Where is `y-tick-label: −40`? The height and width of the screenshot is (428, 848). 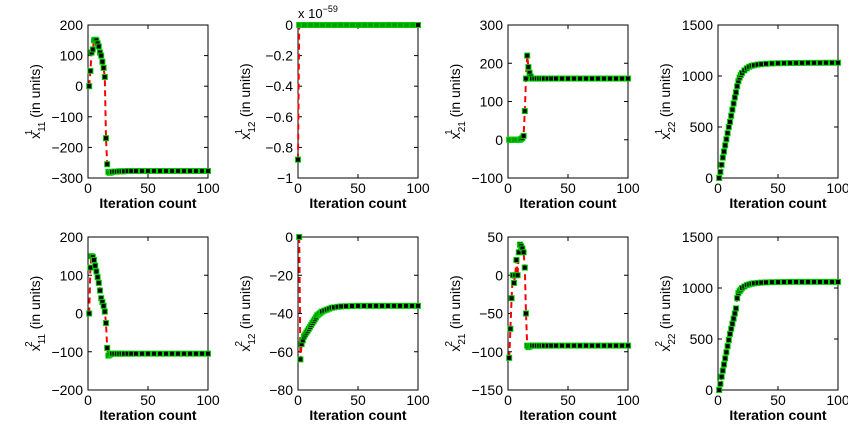
y-tick-label: −40 is located at coordinates (281, 314).